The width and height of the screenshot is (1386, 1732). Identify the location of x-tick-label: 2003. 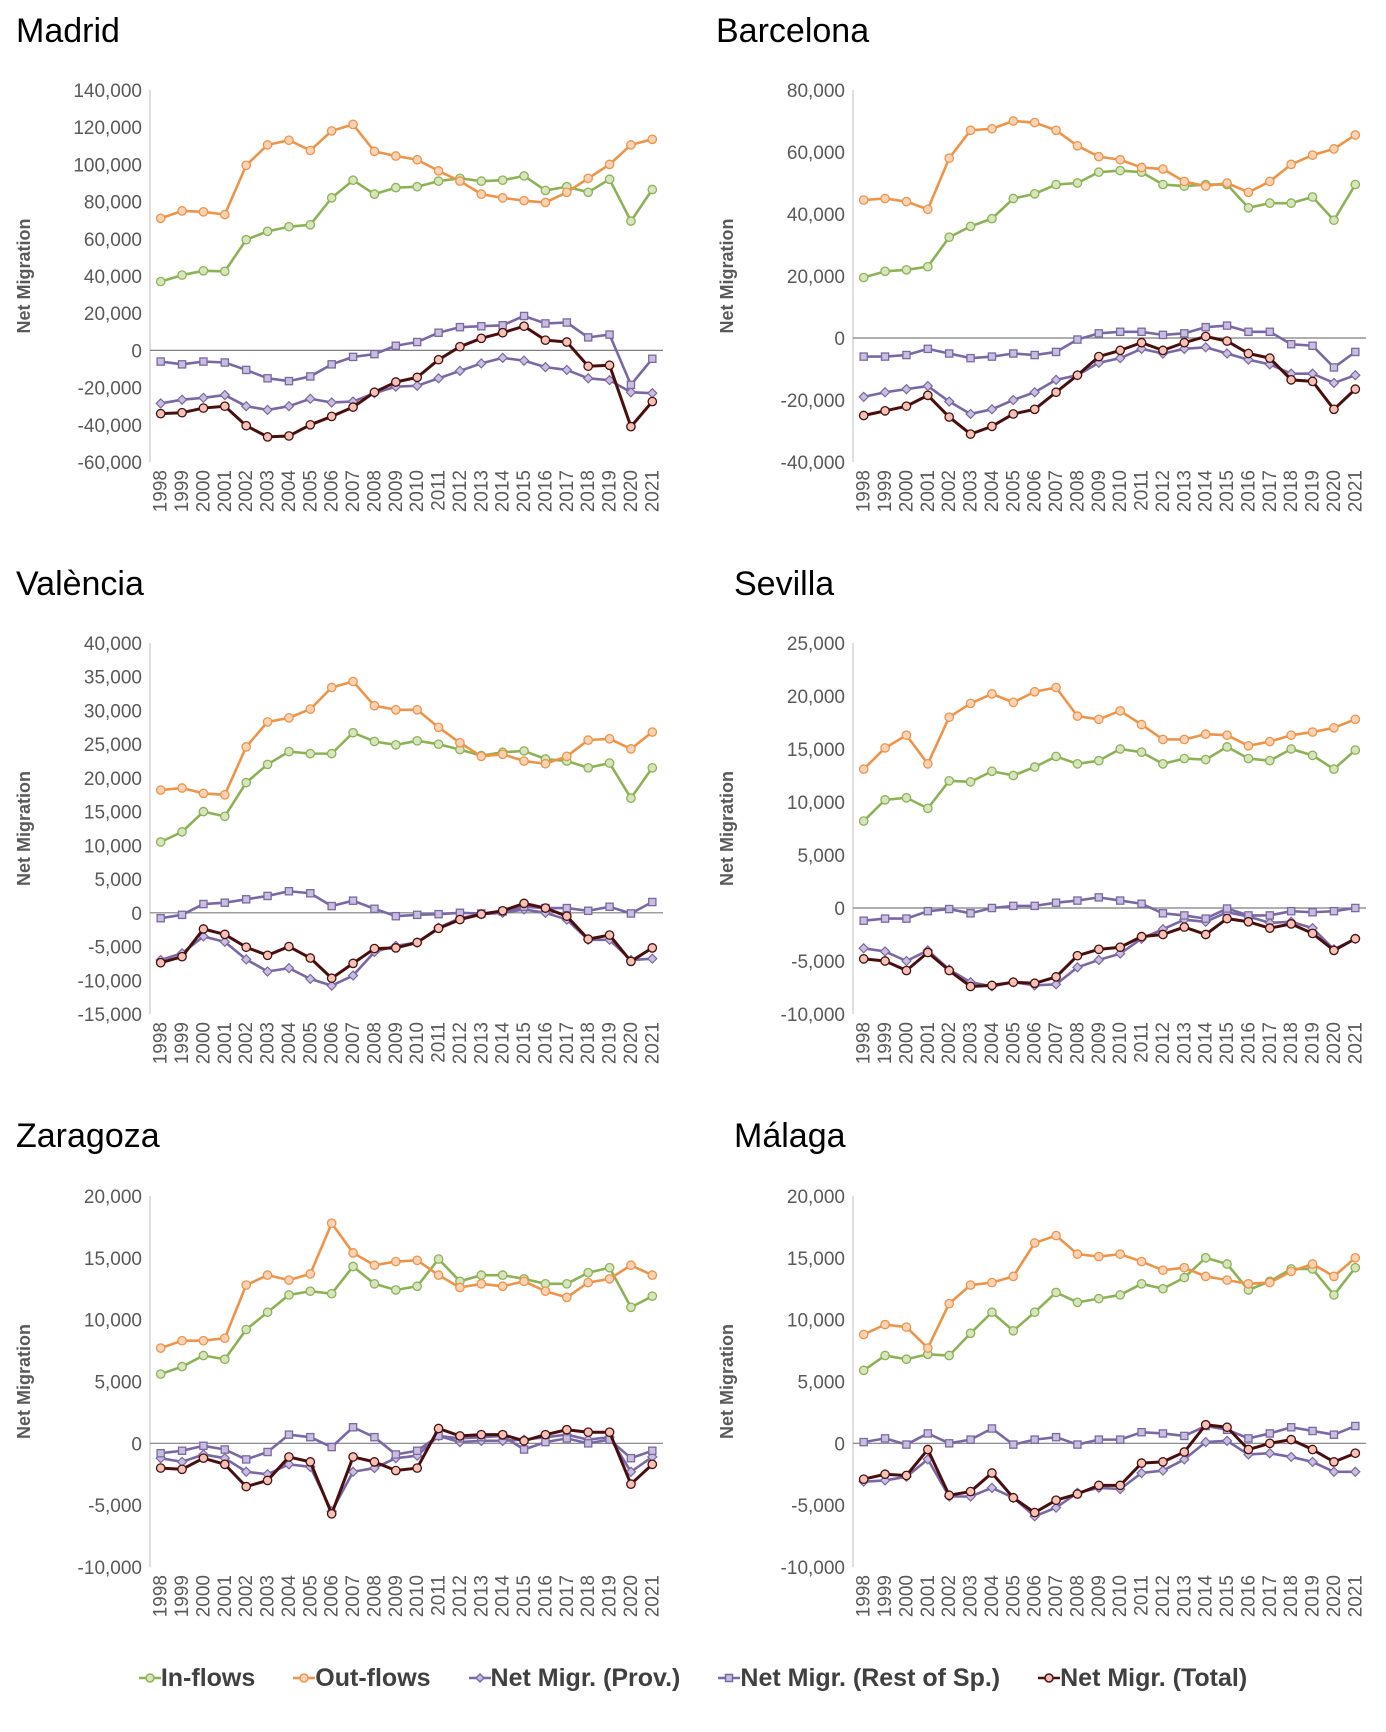
(268, 1596).